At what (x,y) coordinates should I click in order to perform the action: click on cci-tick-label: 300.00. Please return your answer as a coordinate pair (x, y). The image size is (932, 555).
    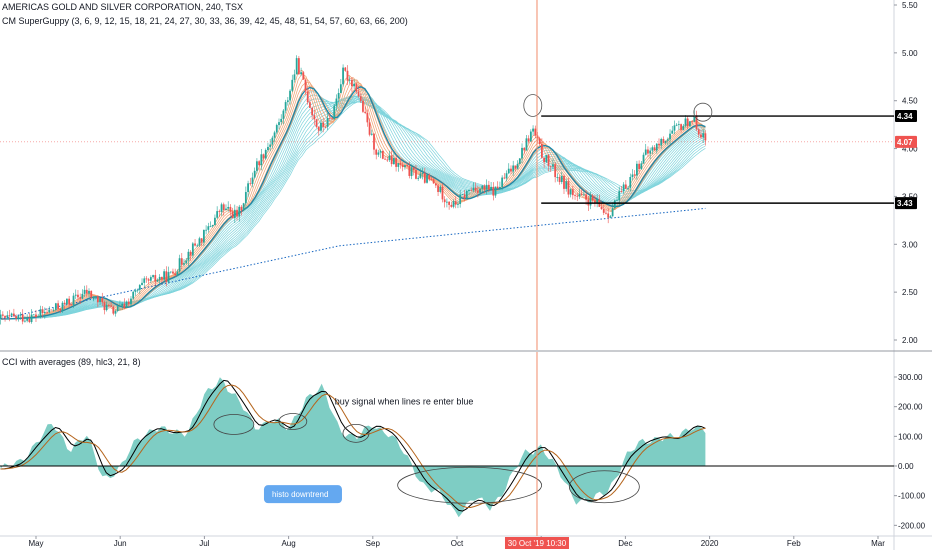
    Looking at the image, I should click on (910, 377).